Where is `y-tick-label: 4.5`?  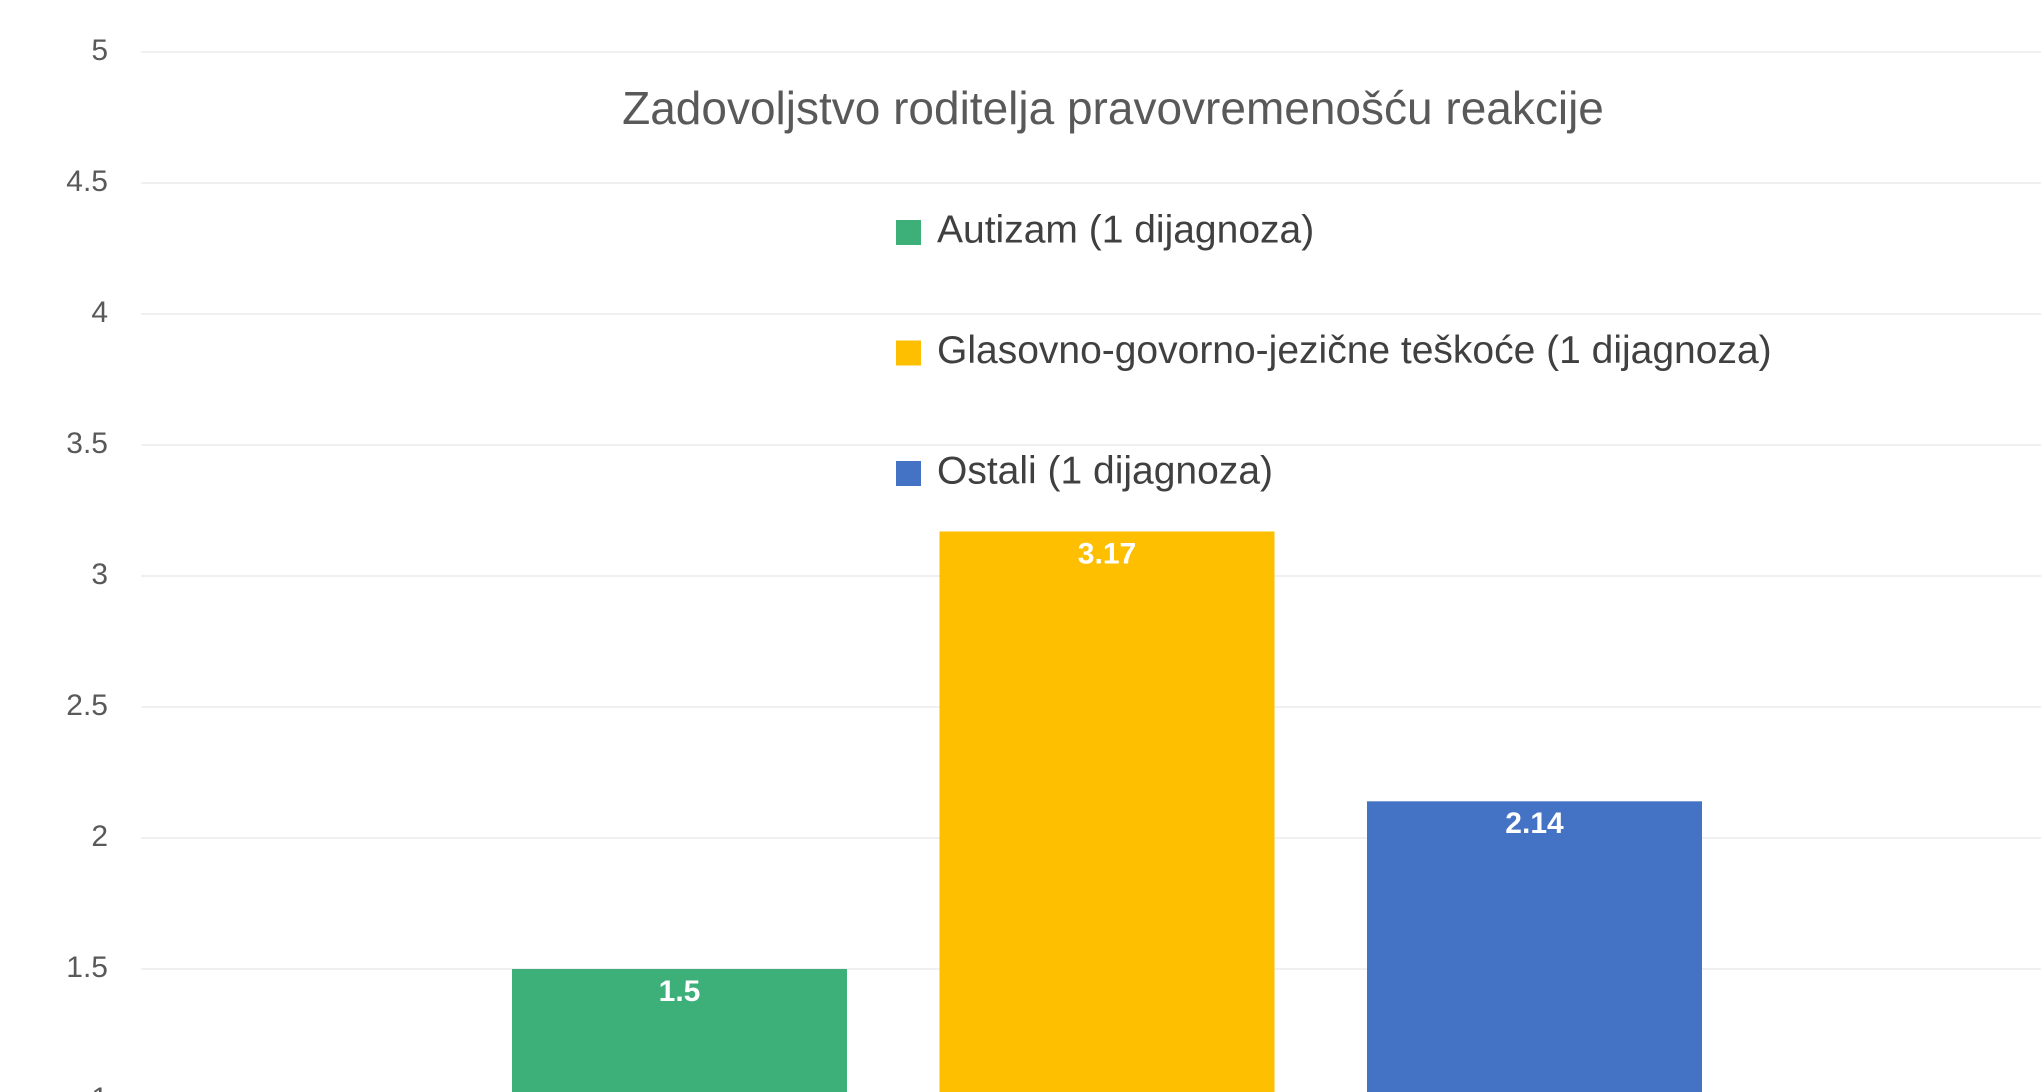 y-tick-label: 4.5 is located at coordinates (87, 181).